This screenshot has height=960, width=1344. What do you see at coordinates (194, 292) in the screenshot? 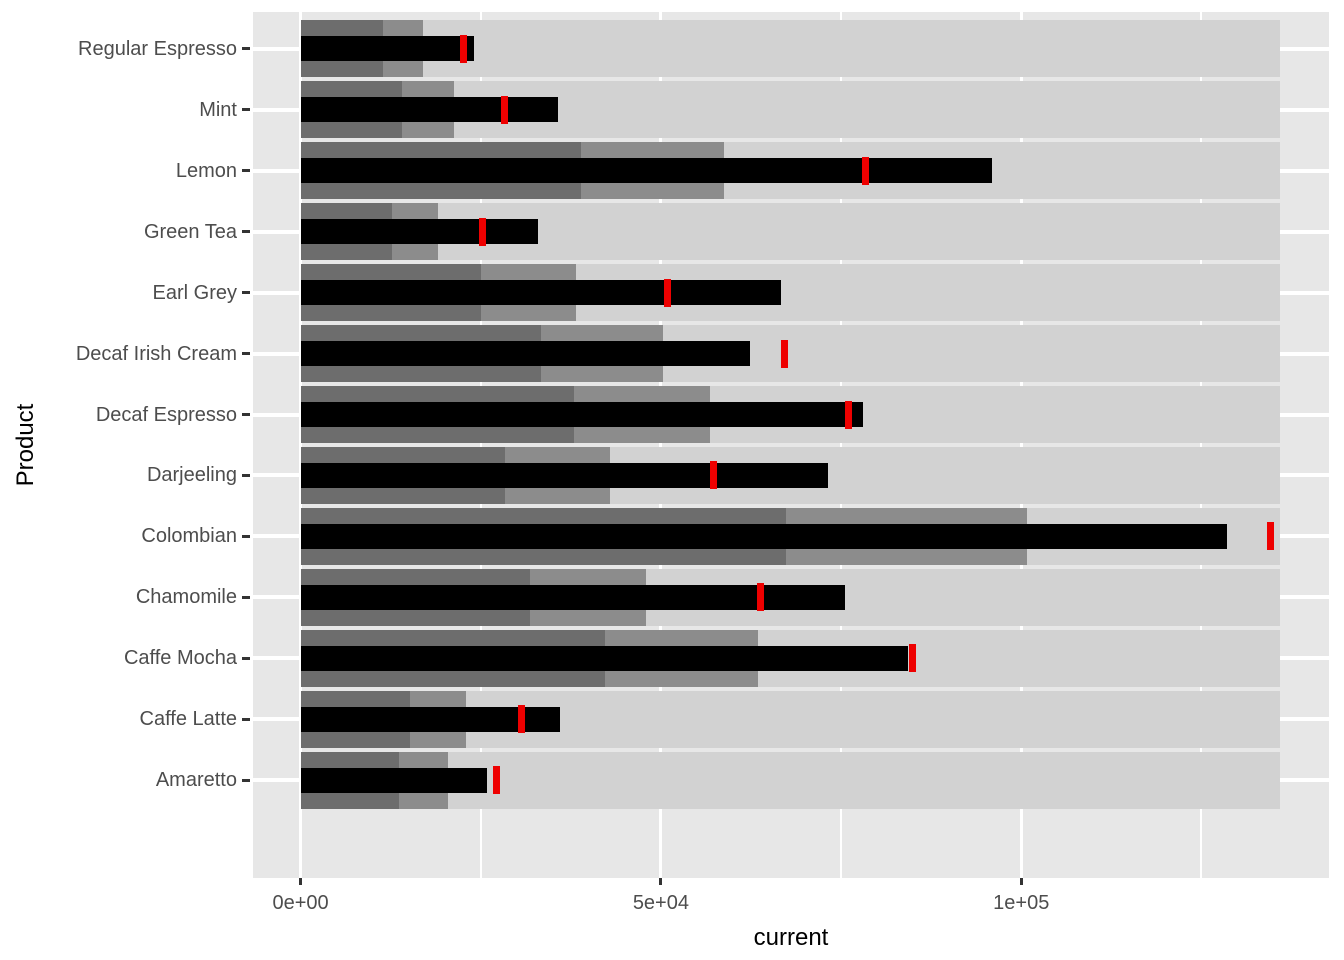
I see `y-axis-label: Earl Grey` at bounding box center [194, 292].